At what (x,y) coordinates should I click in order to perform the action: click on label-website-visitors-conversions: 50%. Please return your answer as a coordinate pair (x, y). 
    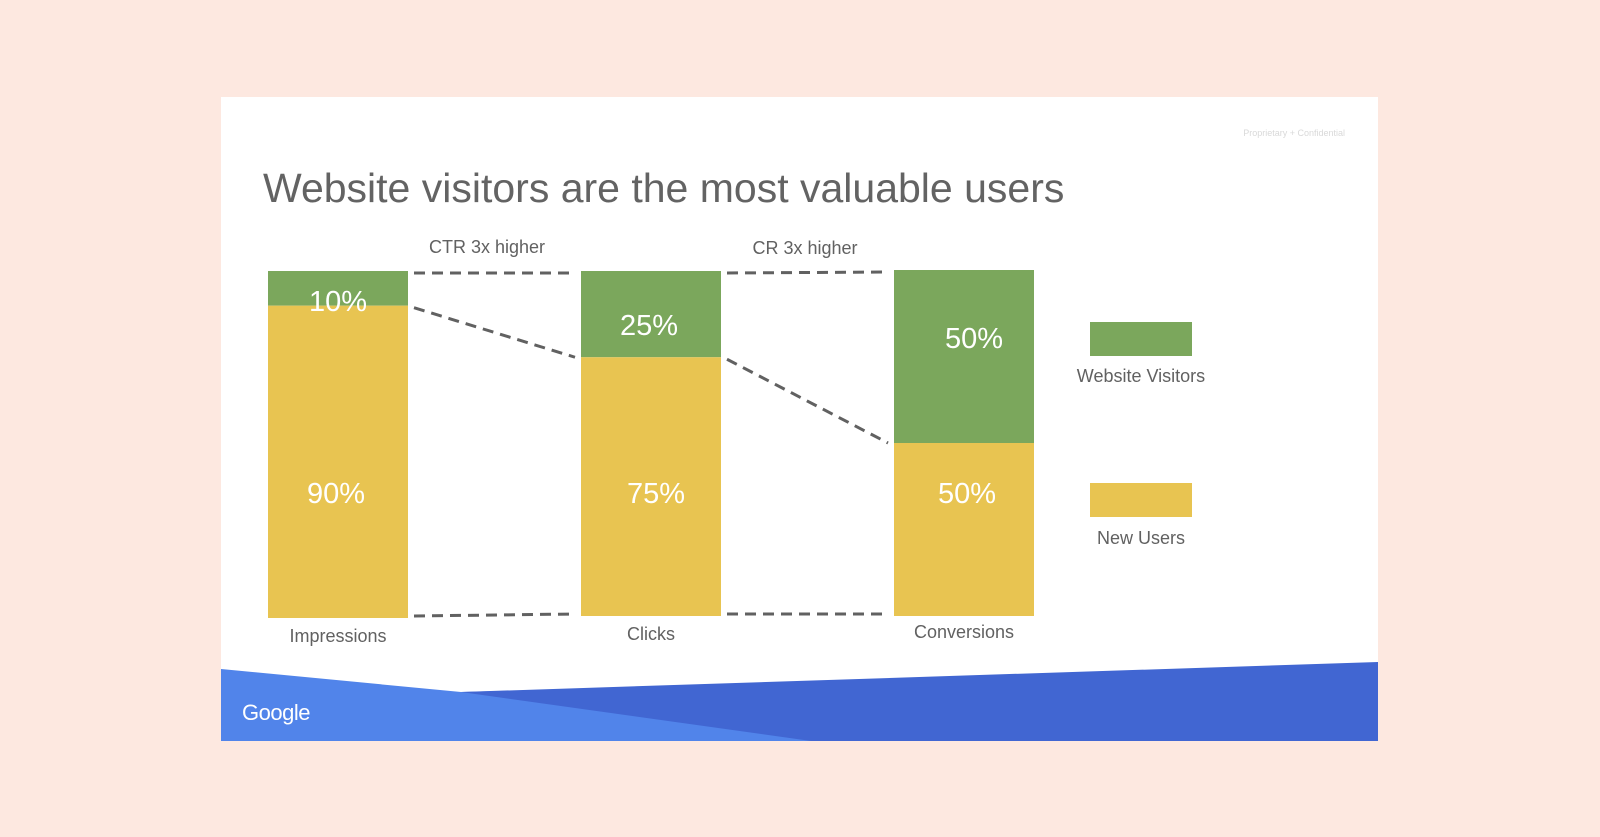
    Looking at the image, I should click on (974, 339).